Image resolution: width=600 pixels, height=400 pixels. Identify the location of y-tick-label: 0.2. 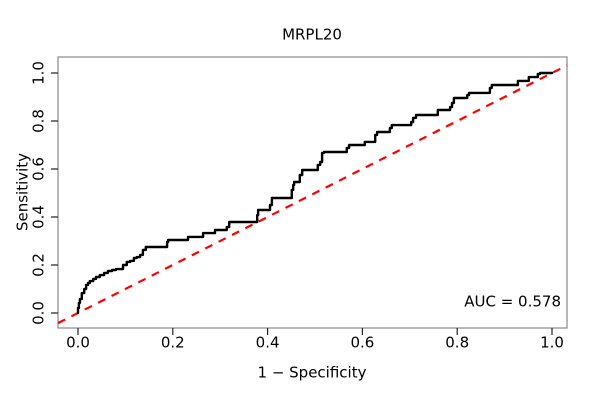
(38, 265).